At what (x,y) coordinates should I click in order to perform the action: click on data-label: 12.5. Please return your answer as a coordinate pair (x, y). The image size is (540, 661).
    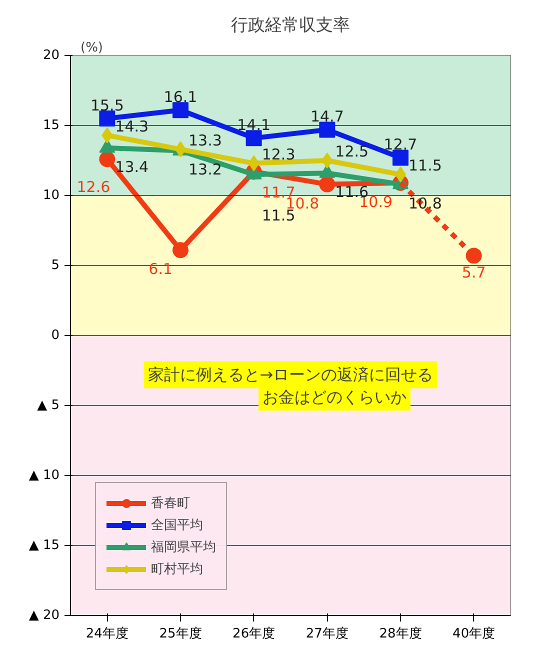
    Looking at the image, I should click on (352, 151).